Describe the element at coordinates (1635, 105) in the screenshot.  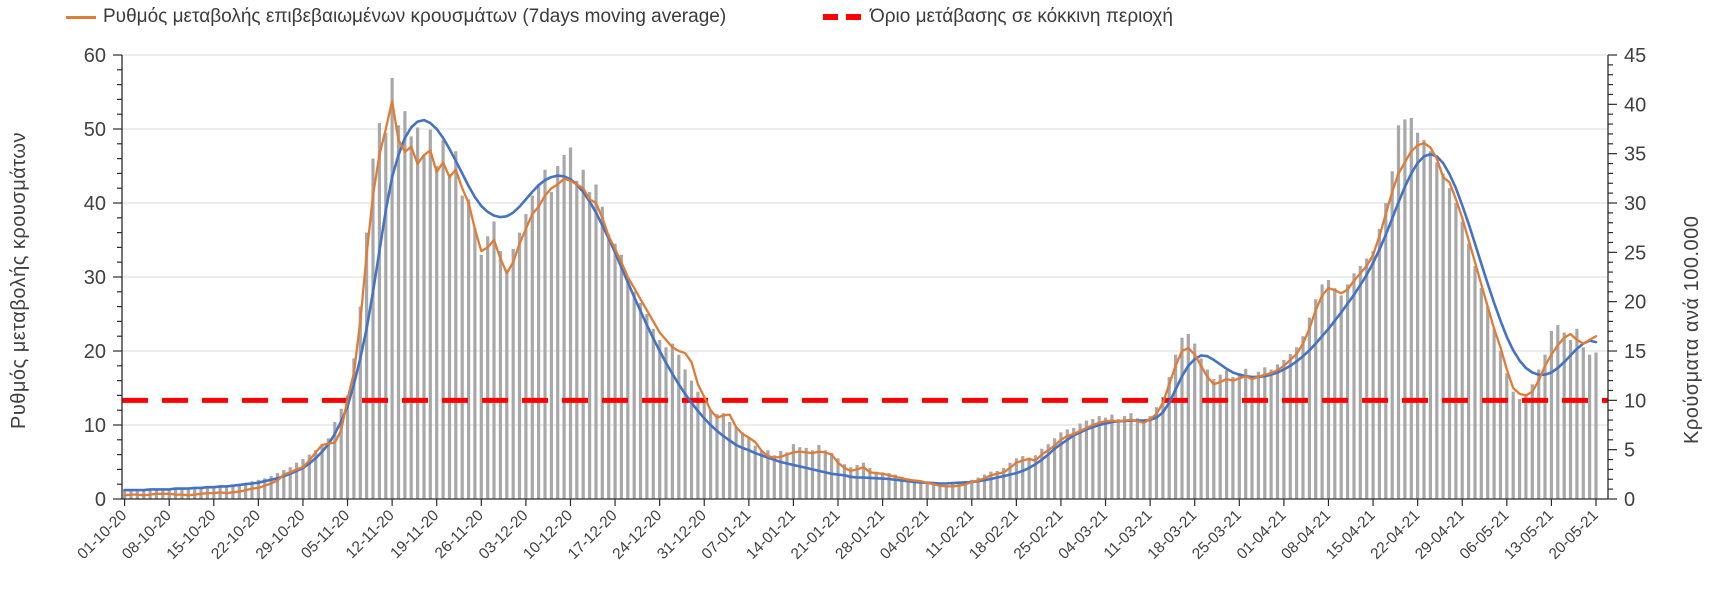
I see `right-tick-label: 40` at that location.